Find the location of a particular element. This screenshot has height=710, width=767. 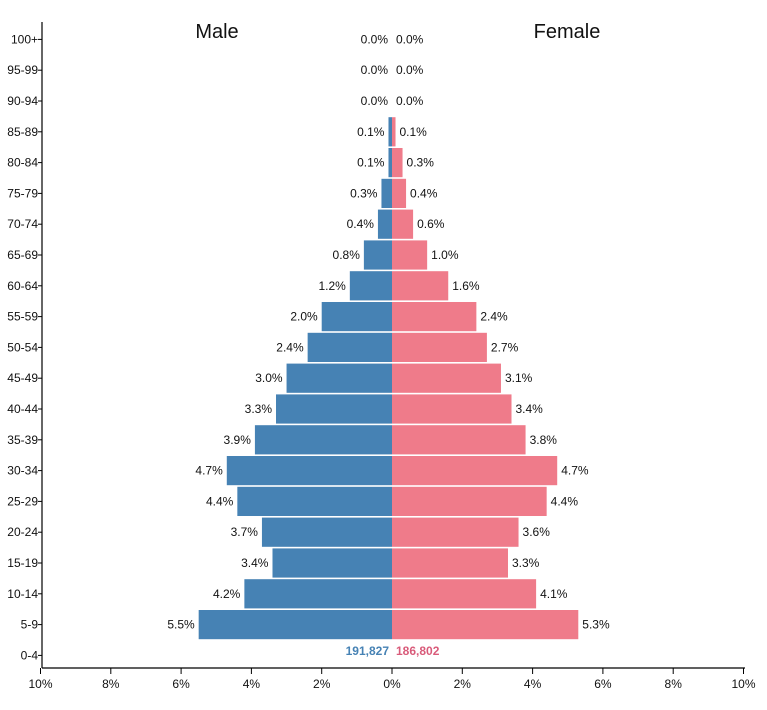

female-value-label: 2.4% is located at coordinates (494, 317).